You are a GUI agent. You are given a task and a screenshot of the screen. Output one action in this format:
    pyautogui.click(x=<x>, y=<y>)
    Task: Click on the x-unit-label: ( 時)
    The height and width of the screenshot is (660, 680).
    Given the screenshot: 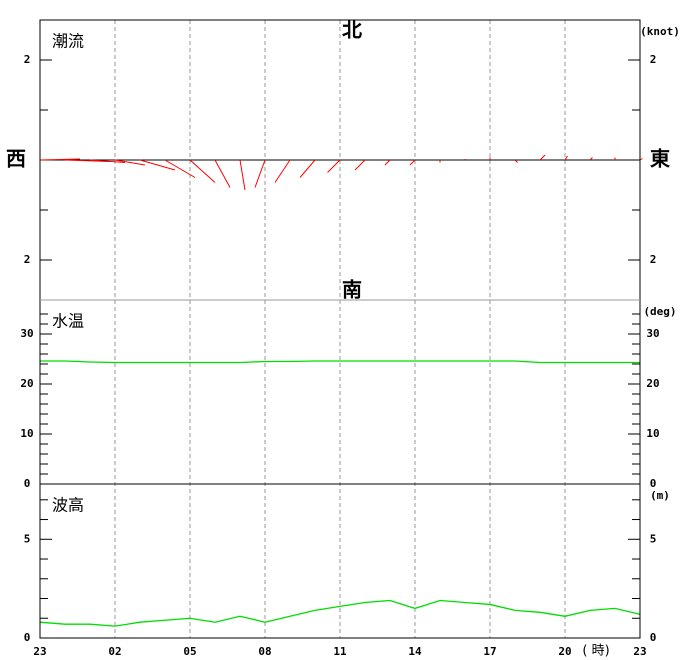 What is the action you would take?
    pyautogui.click(x=595, y=651)
    